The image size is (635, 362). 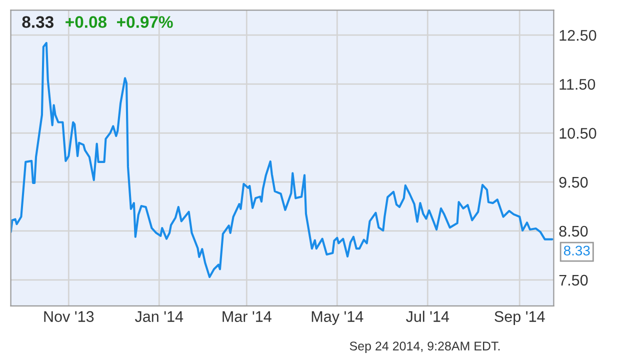 I want to click on x-tick-label: Mar '14, so click(x=247, y=316).